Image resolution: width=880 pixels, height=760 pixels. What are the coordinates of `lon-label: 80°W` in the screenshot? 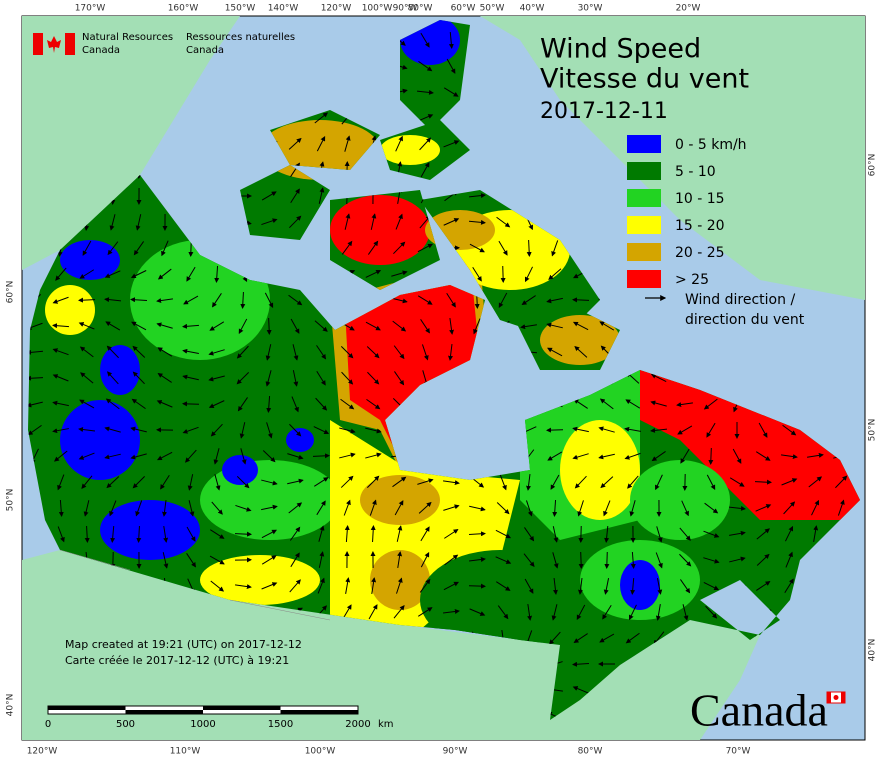 It's located at (590, 752).